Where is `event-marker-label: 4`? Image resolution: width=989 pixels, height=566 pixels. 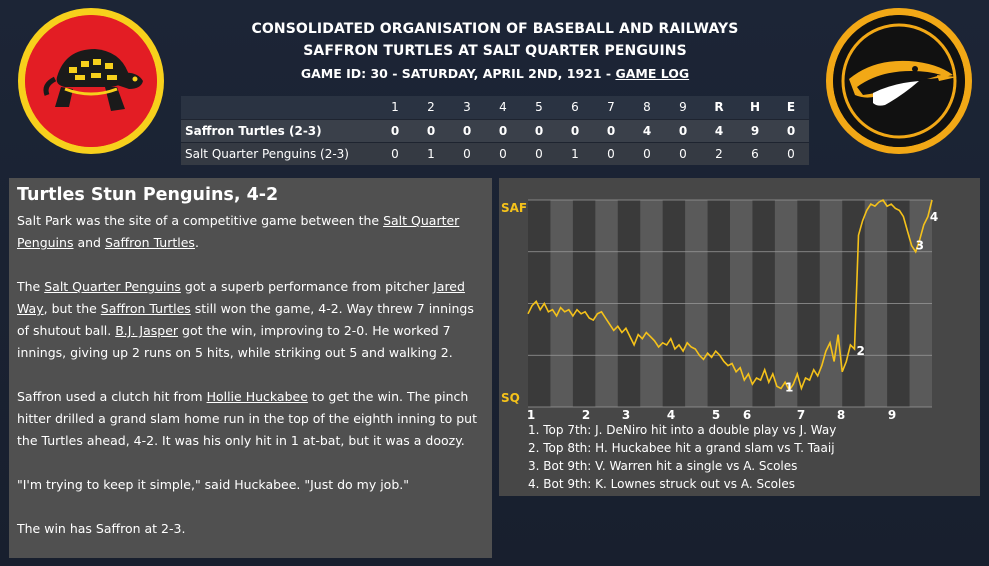 event-marker-label: 4 is located at coordinates (934, 217).